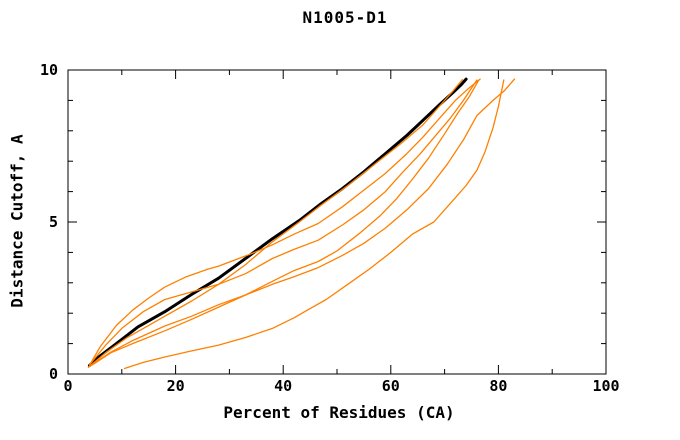 This screenshot has width=680, height=440. What do you see at coordinates (339, 412) in the screenshot?
I see `x-axis-label: Percent of Residues (CA)` at bounding box center [339, 412].